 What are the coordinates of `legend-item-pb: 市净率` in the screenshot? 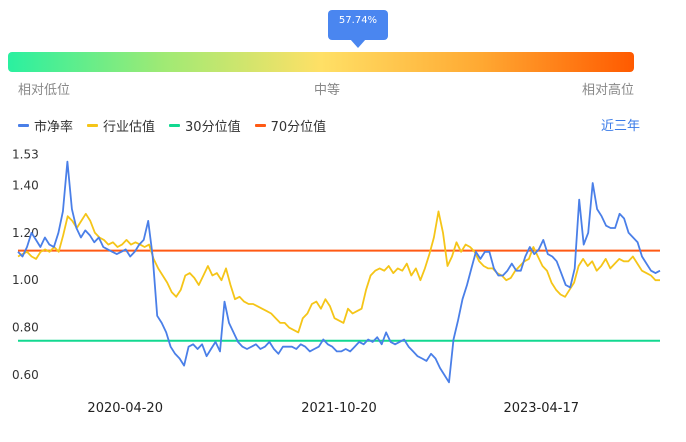 It's located at (45, 125).